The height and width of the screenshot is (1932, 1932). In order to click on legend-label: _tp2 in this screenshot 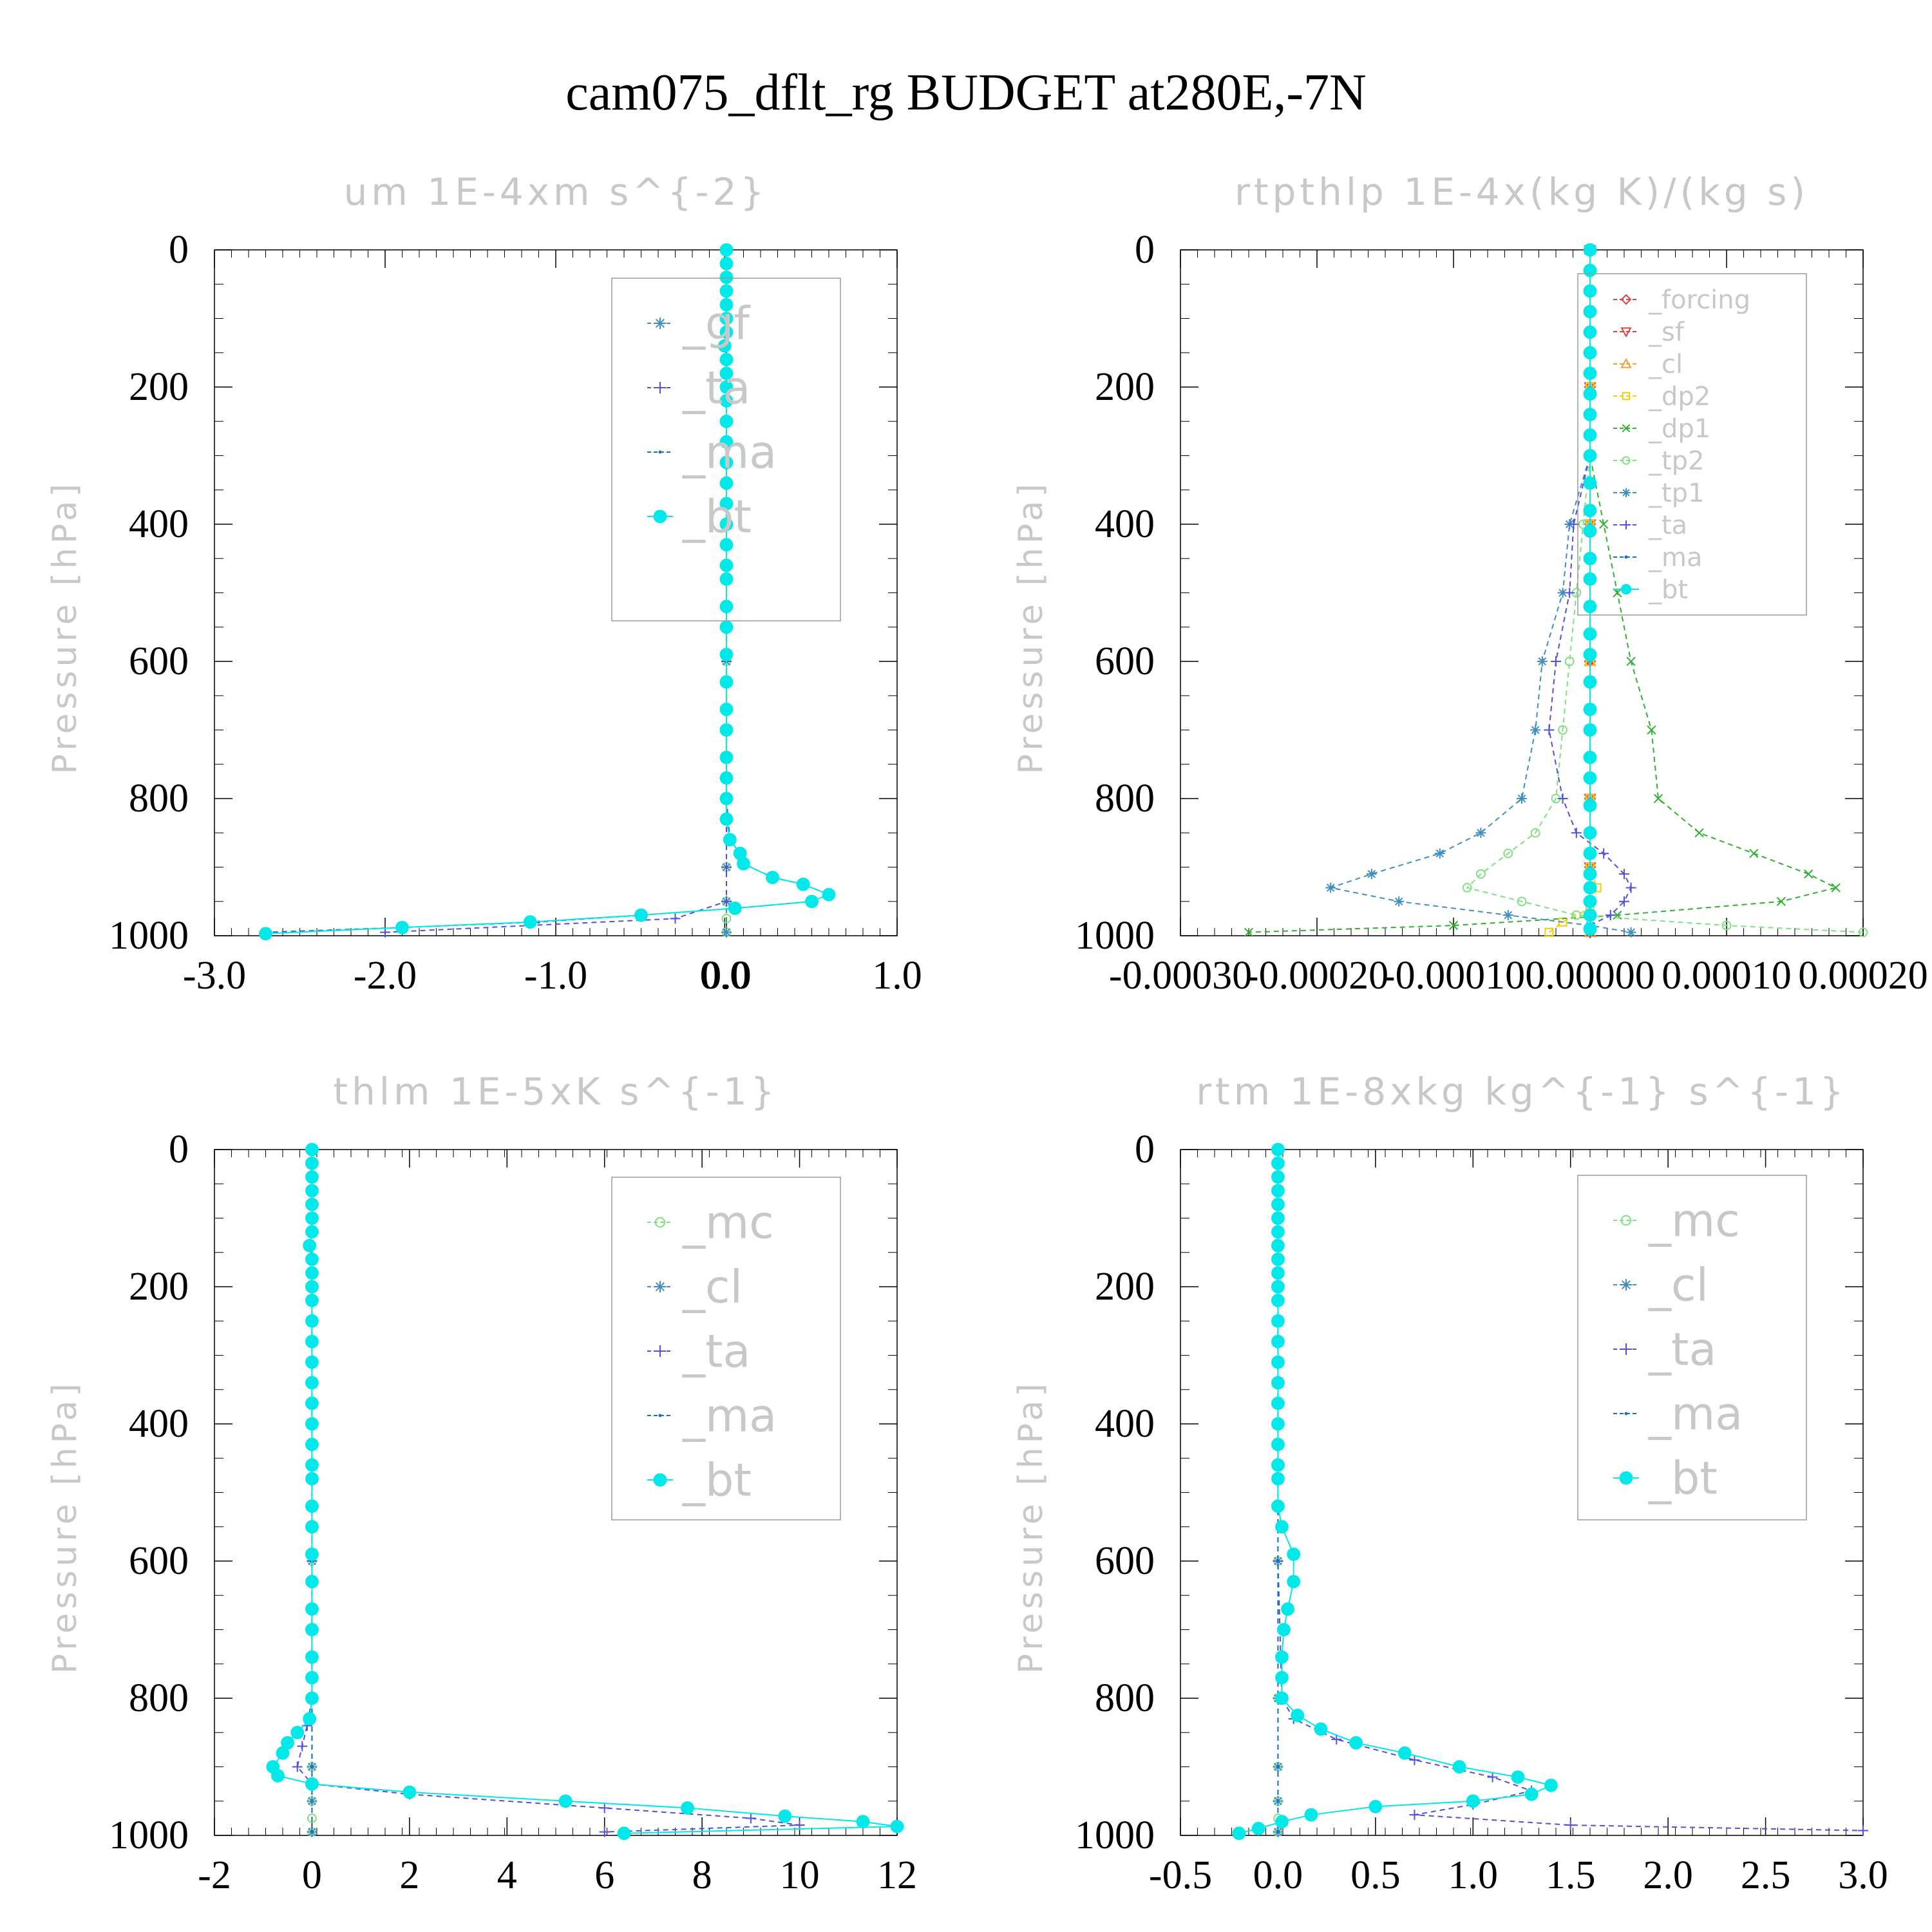, I will do `click(1676, 461)`.